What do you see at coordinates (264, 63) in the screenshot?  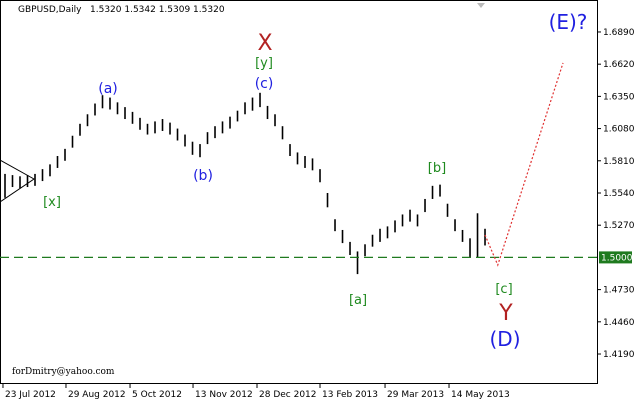 I see `wave-label: [y]` at bounding box center [264, 63].